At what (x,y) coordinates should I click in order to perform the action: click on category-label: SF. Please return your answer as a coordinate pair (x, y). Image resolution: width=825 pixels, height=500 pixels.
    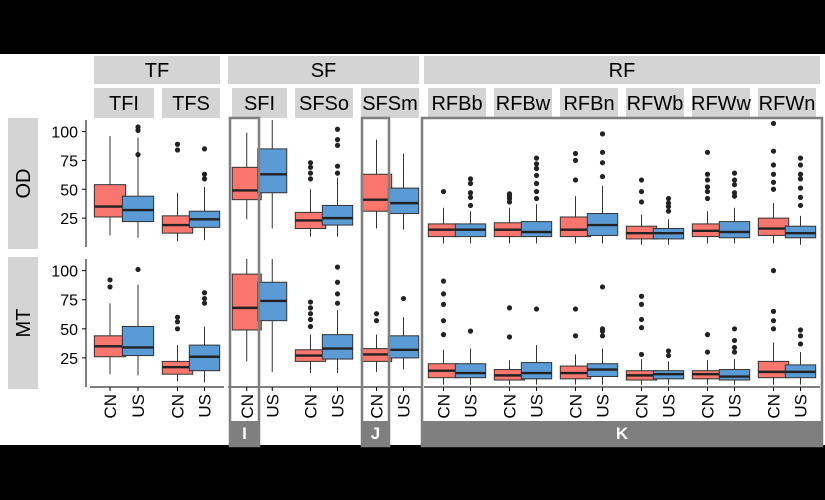
    Looking at the image, I should click on (324, 71).